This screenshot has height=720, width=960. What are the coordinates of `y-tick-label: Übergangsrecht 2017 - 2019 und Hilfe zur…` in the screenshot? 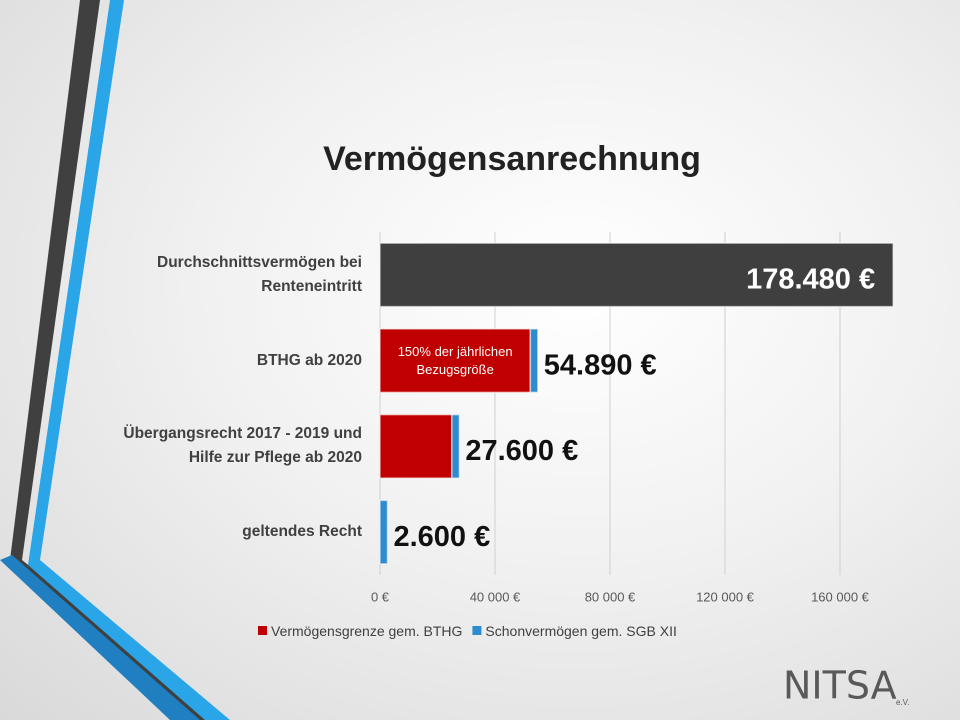 It's located at (242, 446).